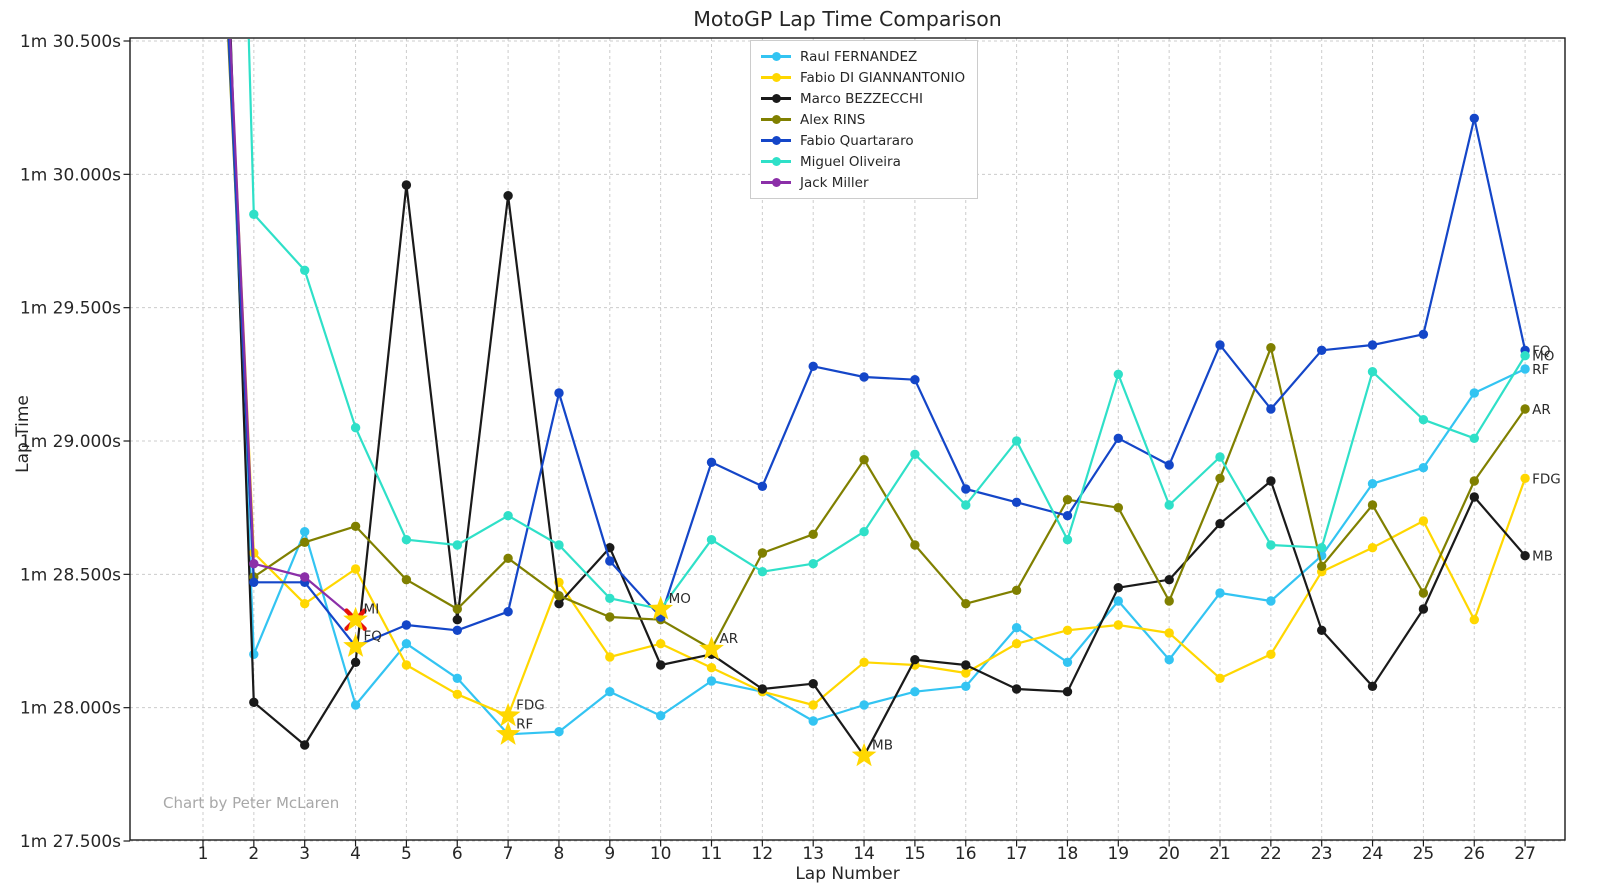 This screenshot has height=896, width=1600. What do you see at coordinates (373, 636) in the screenshot?
I see `annotation-label: FQ` at bounding box center [373, 636].